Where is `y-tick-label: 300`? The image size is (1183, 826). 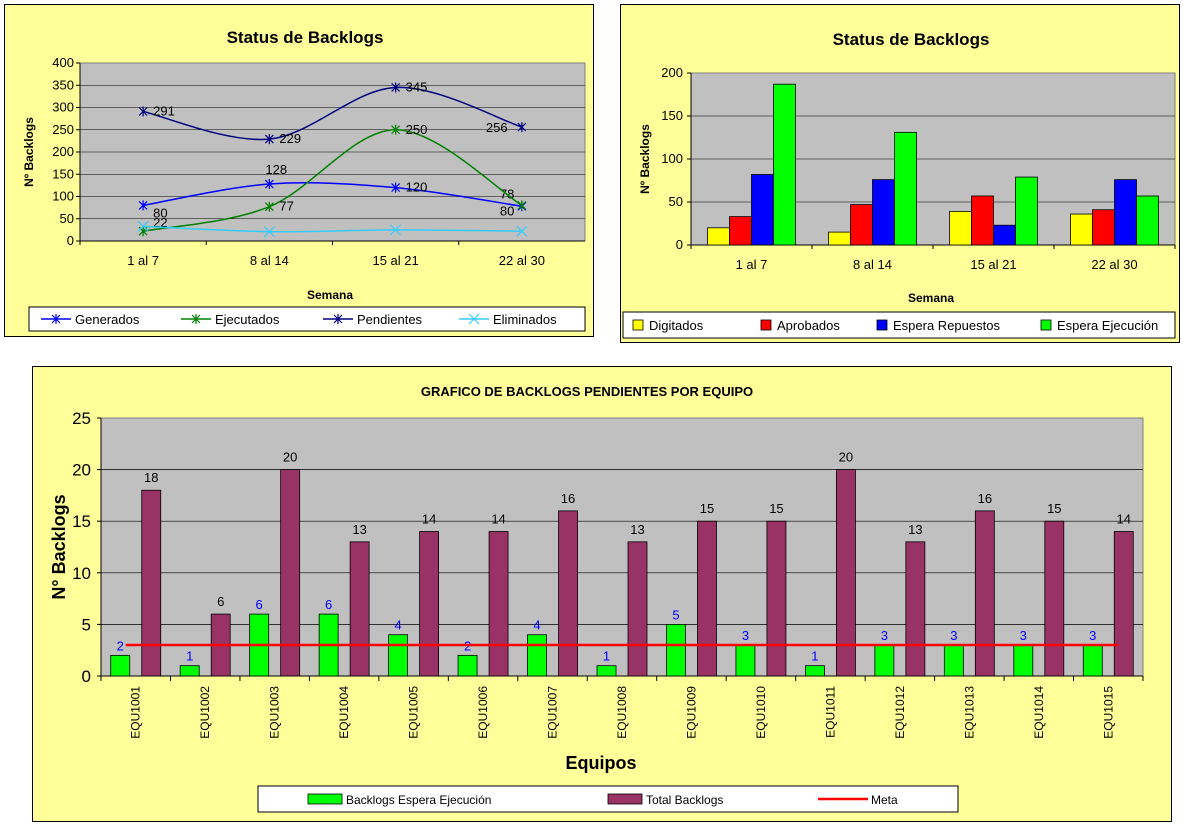 y-tick-label: 300 is located at coordinates (63, 107).